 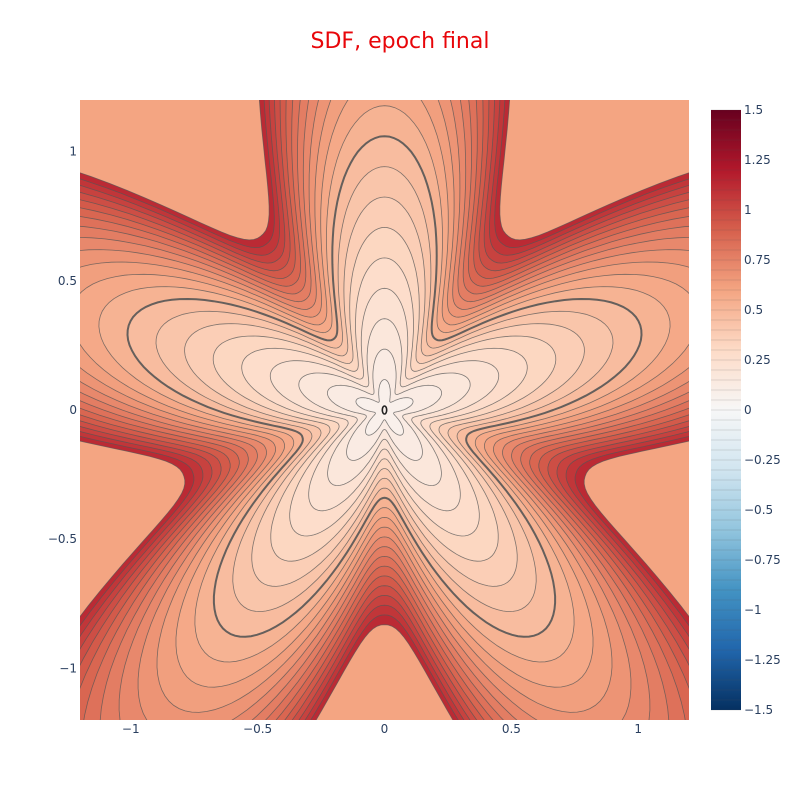 I want to click on colorbar-bar, so click(x=726, y=410).